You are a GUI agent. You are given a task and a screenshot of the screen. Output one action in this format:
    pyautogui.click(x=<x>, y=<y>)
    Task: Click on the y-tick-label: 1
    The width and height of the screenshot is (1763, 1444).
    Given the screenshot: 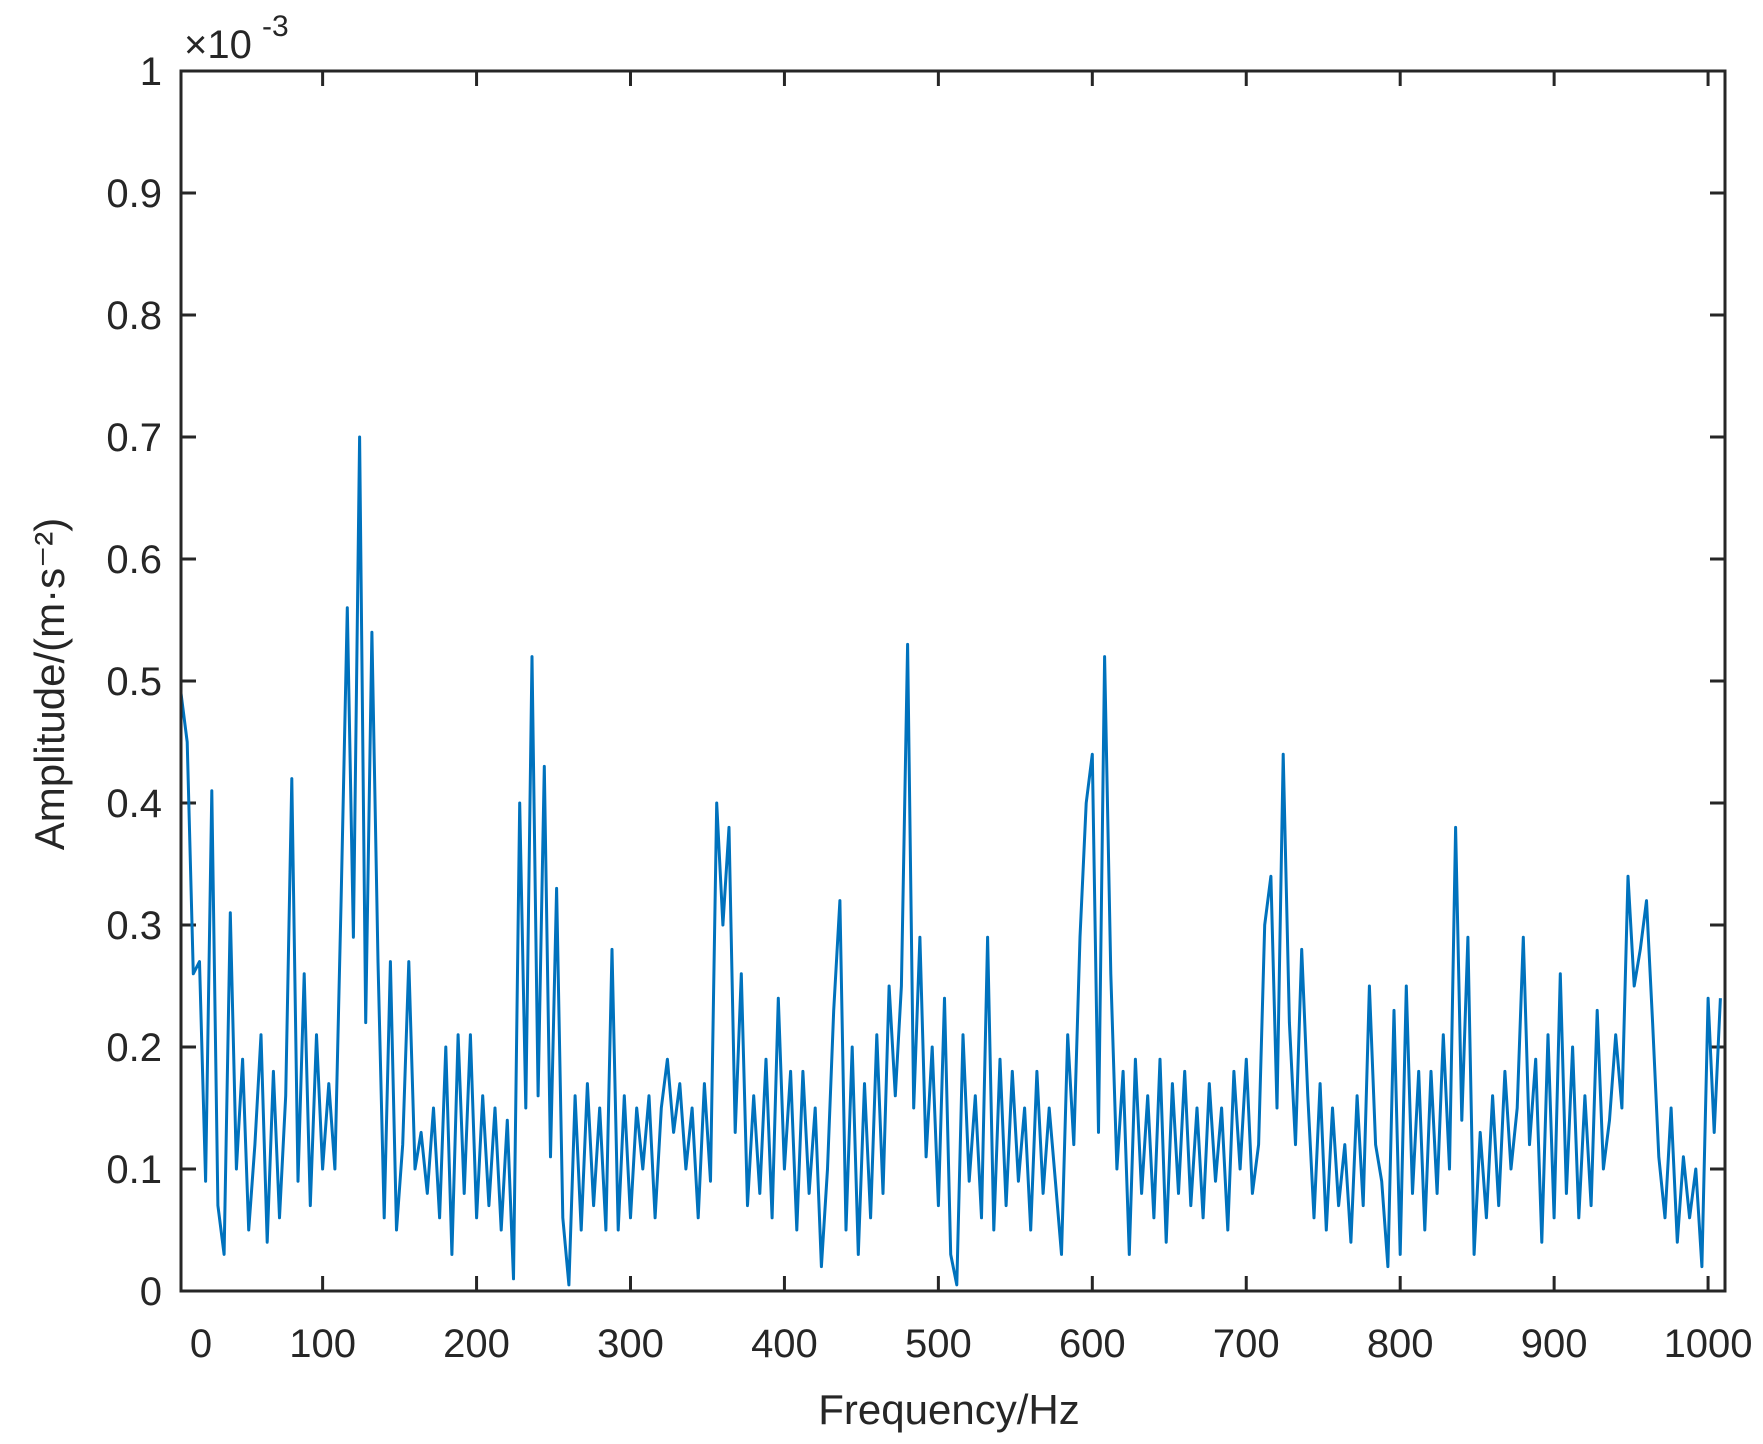 What is the action you would take?
    pyautogui.click(x=151, y=72)
    